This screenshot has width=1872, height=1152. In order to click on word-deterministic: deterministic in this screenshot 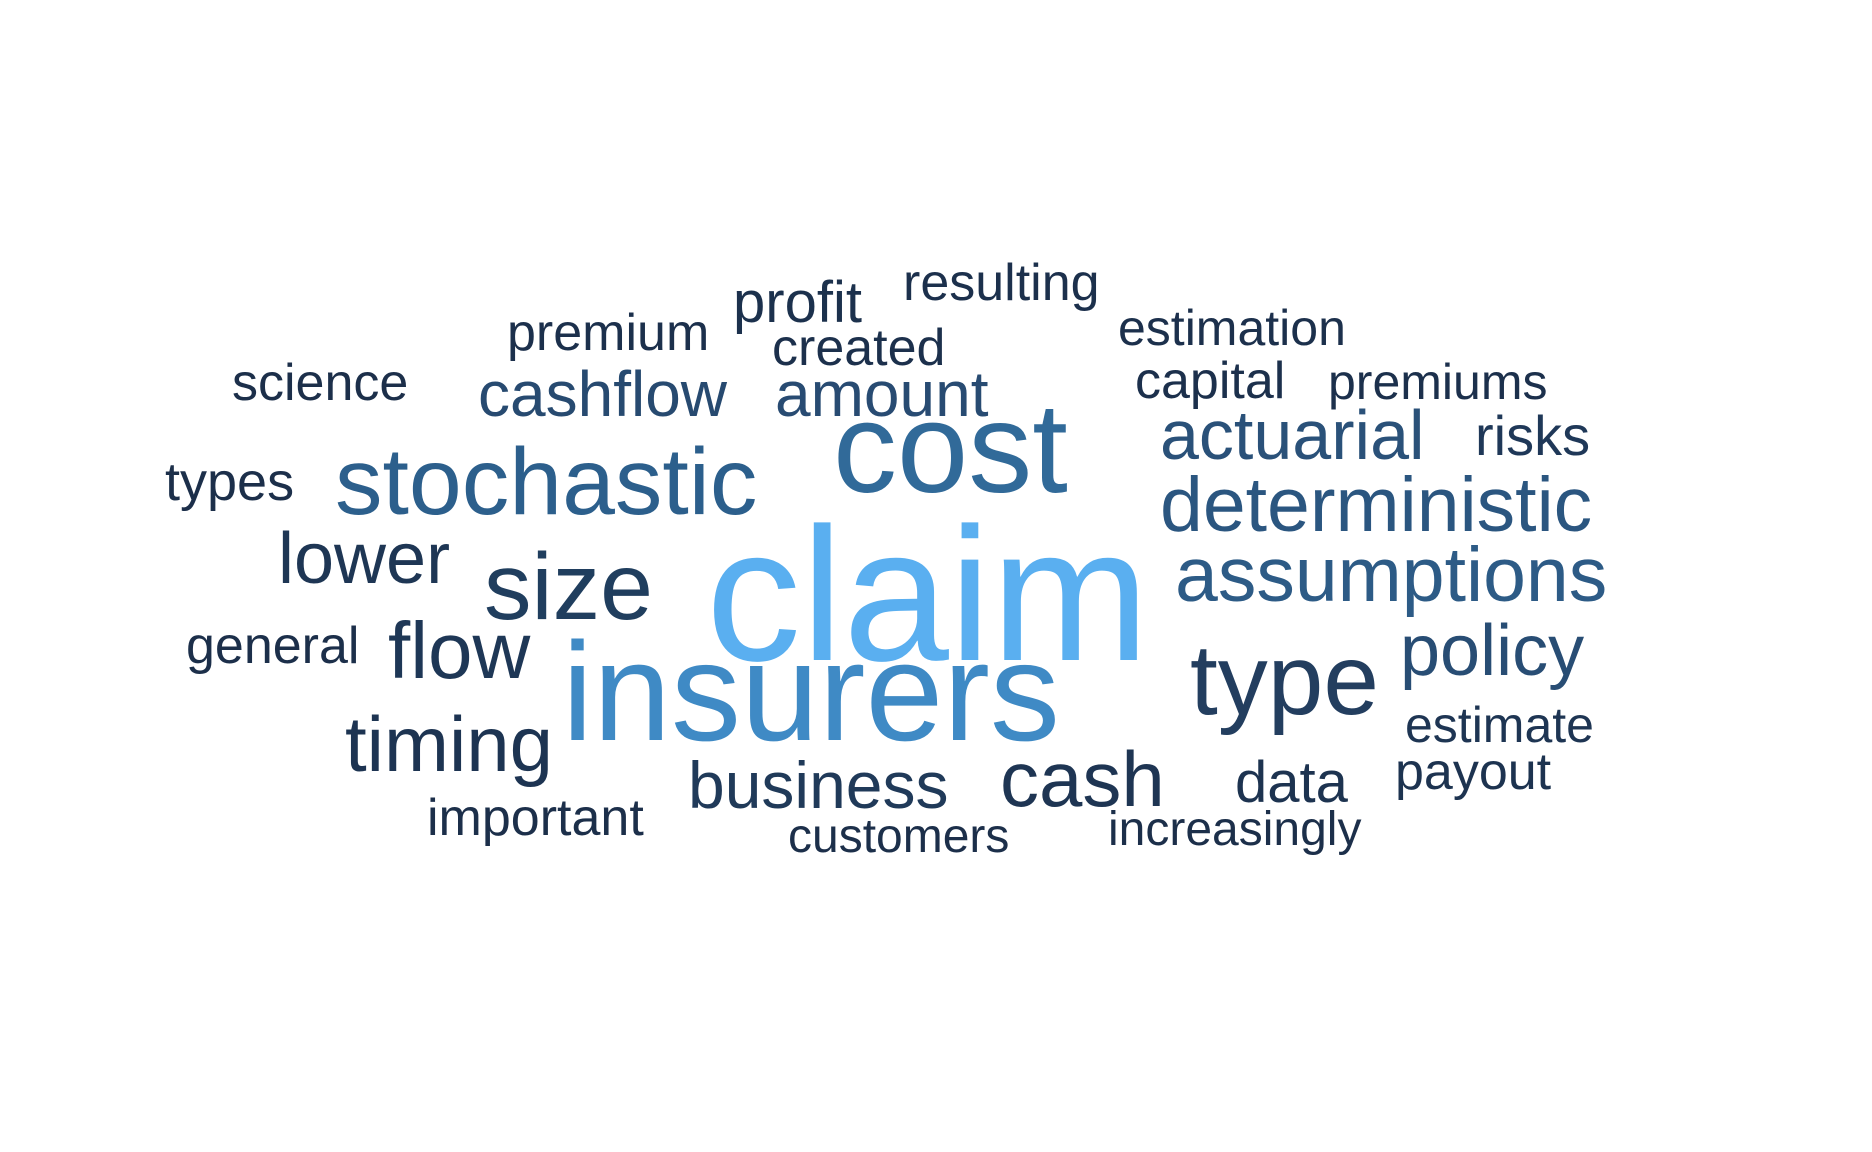, I will do `click(1376, 505)`.